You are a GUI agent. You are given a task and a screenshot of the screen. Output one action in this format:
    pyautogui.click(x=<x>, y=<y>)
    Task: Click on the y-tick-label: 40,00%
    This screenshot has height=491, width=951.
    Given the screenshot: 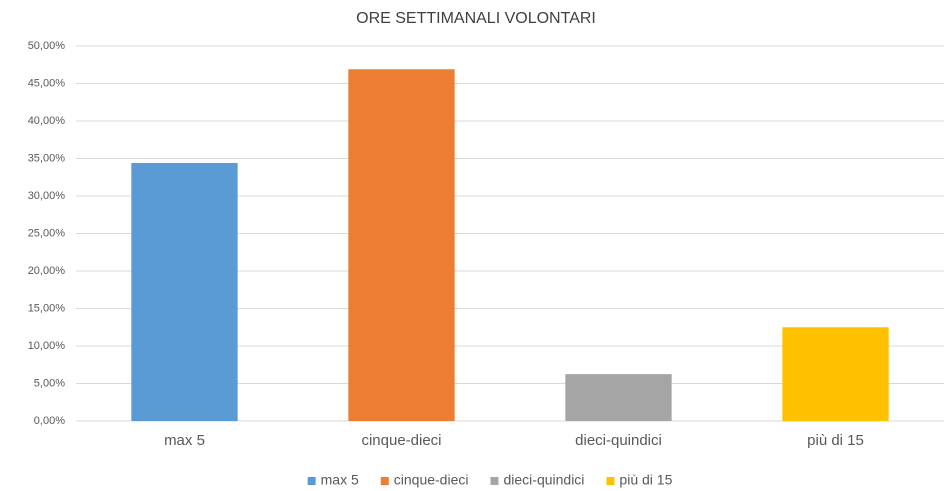 What is the action you would take?
    pyautogui.click(x=47, y=121)
    